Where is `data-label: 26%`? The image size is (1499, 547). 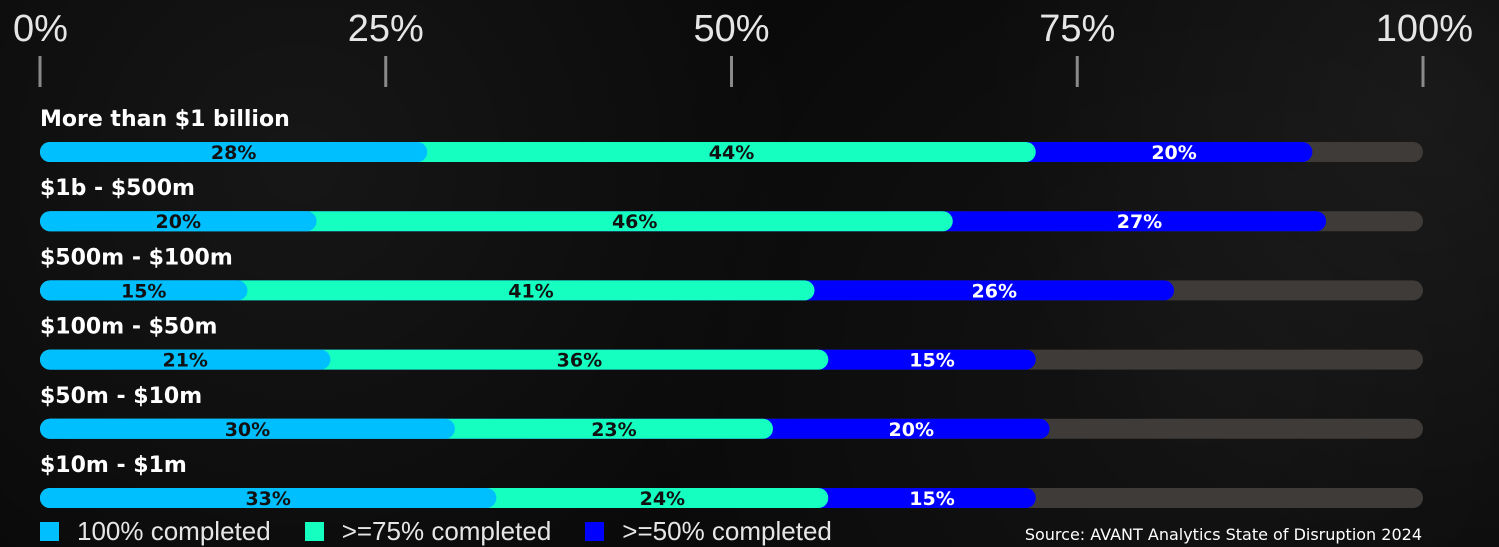
data-label: 26% is located at coordinates (994, 291).